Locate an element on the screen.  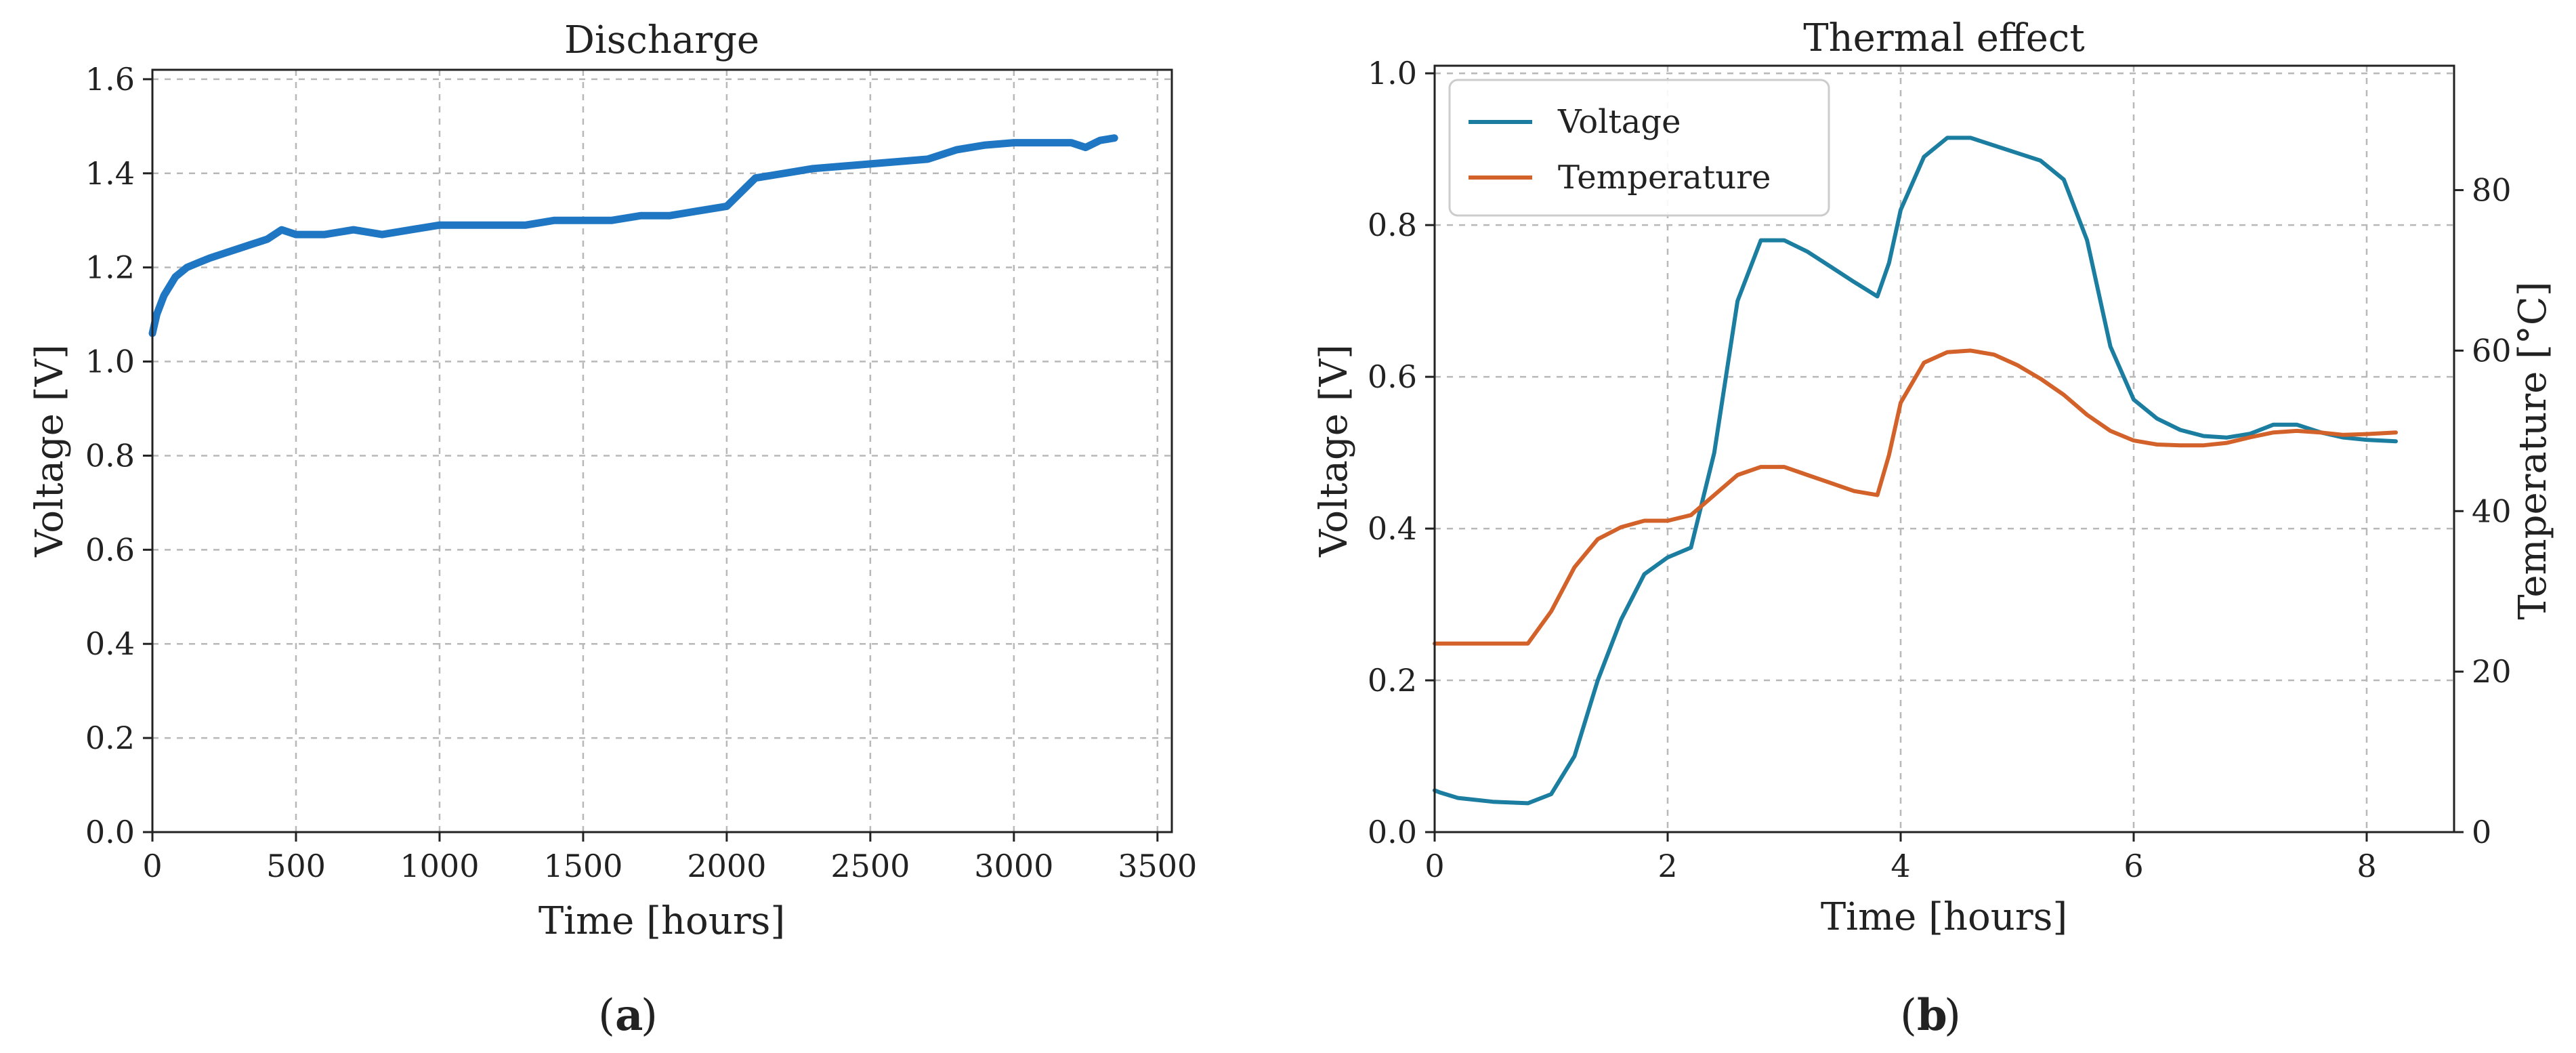
x-tick-label: 2000 is located at coordinates (726, 866).